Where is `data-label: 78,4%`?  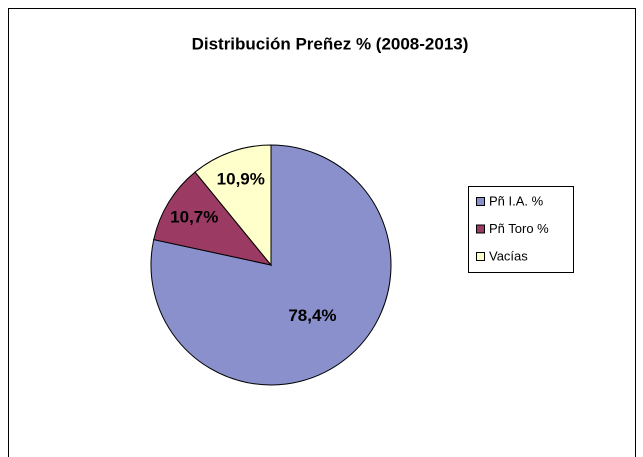
data-label: 78,4% is located at coordinates (312, 315).